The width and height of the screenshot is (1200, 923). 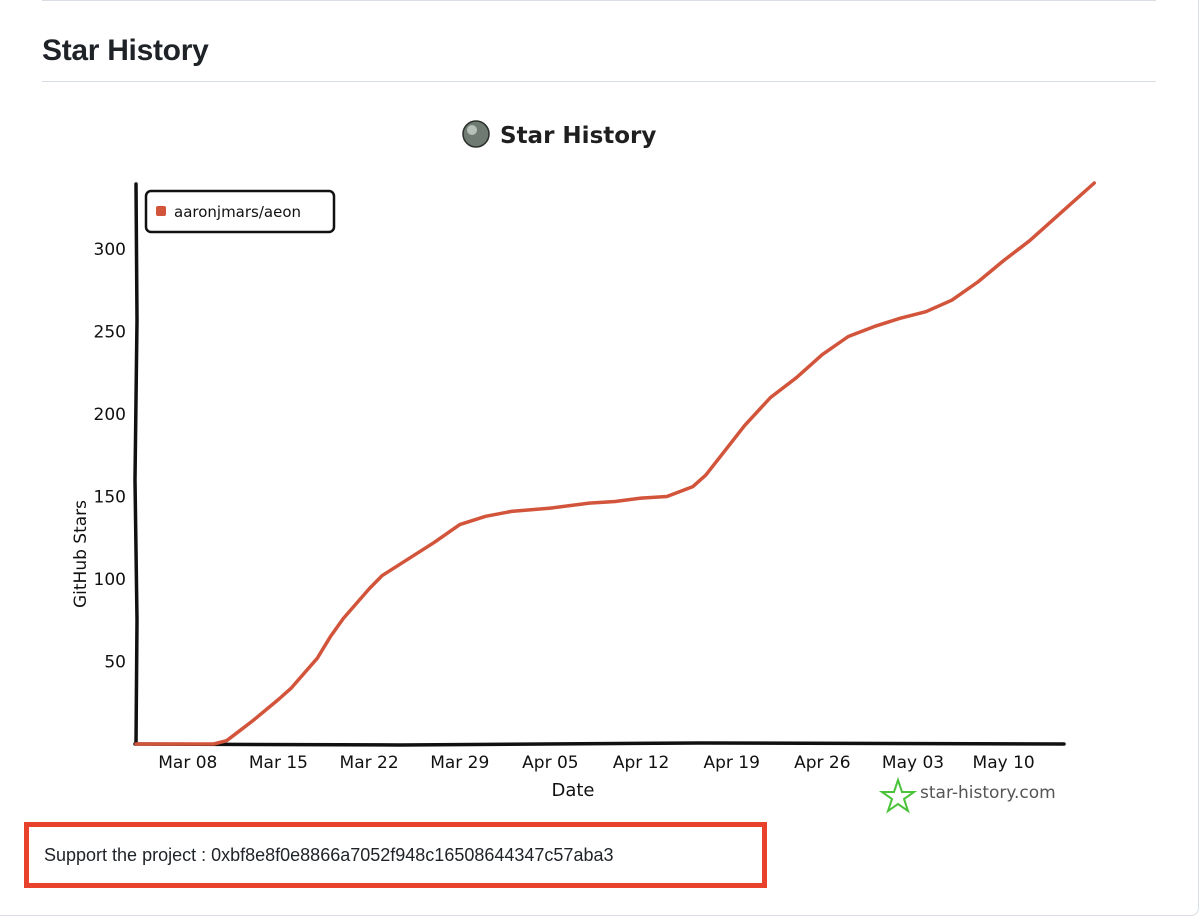 What do you see at coordinates (110, 580) in the screenshot?
I see `y-tick-label: 100` at bounding box center [110, 580].